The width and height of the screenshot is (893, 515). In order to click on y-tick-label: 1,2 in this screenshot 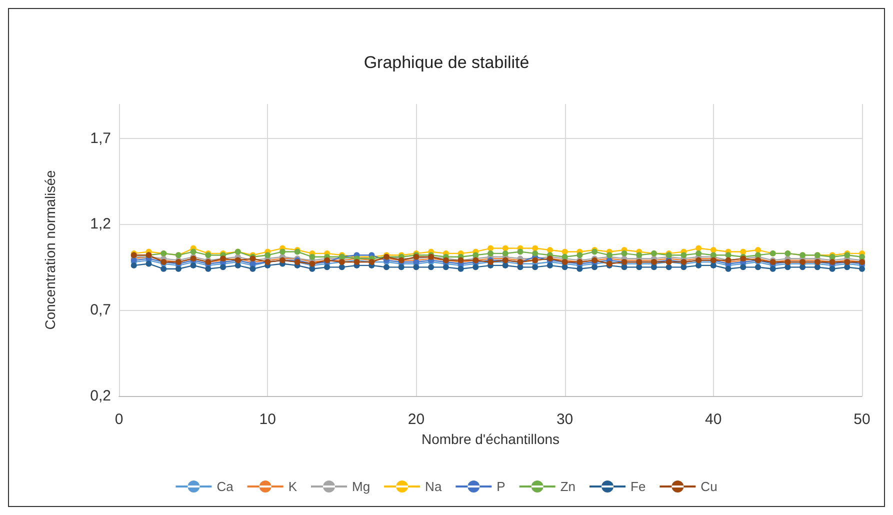, I will do `click(100, 224)`.